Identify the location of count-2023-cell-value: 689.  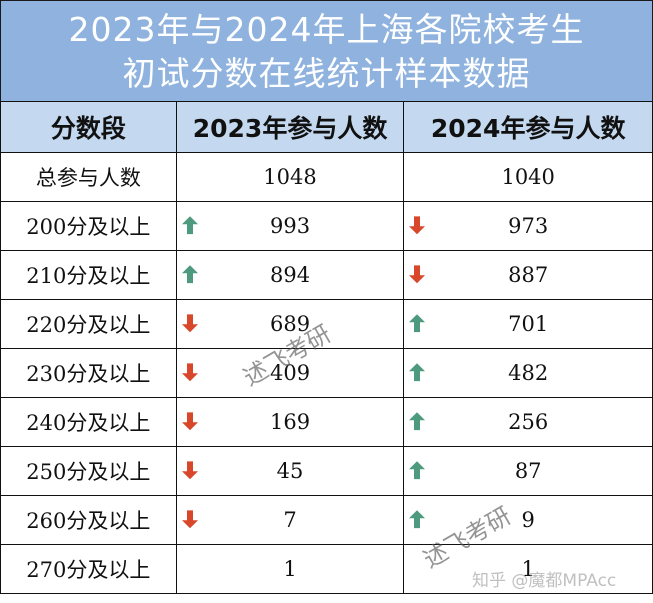
(290, 324).